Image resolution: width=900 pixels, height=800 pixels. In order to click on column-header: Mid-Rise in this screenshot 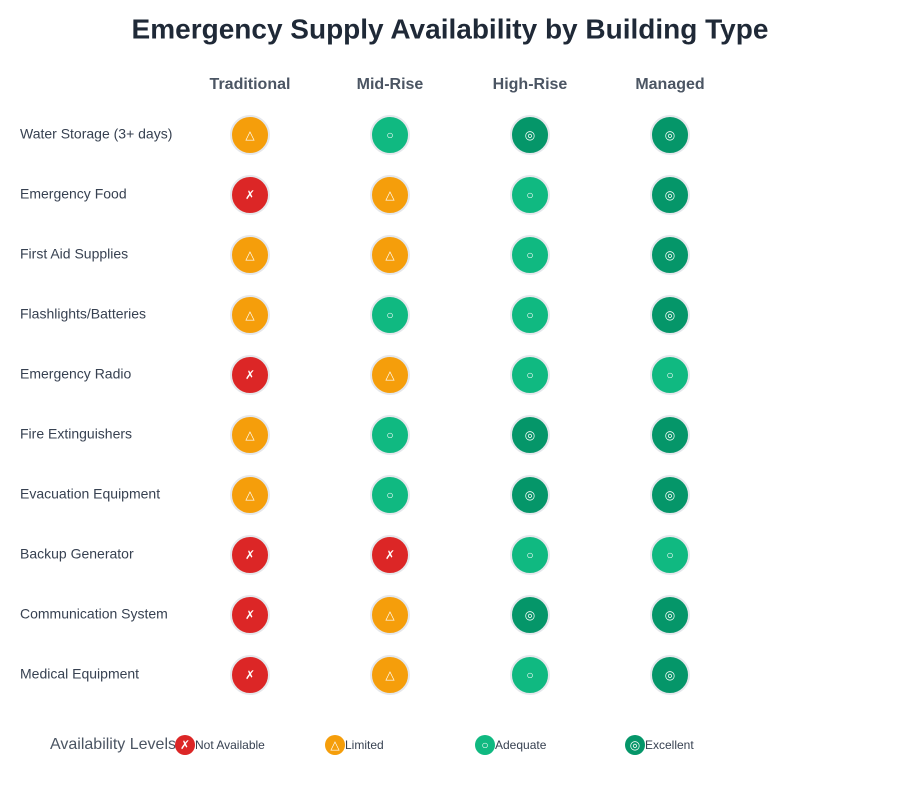, I will do `click(390, 84)`.